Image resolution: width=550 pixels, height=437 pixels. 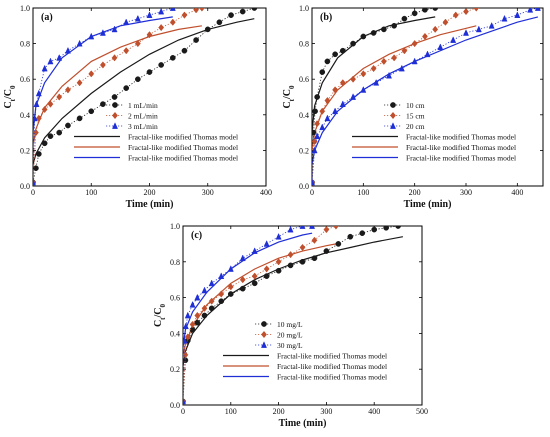 What do you see at coordinates (103, 74) in the screenshot?
I see `model-curve-blue` at bounding box center [103, 74].